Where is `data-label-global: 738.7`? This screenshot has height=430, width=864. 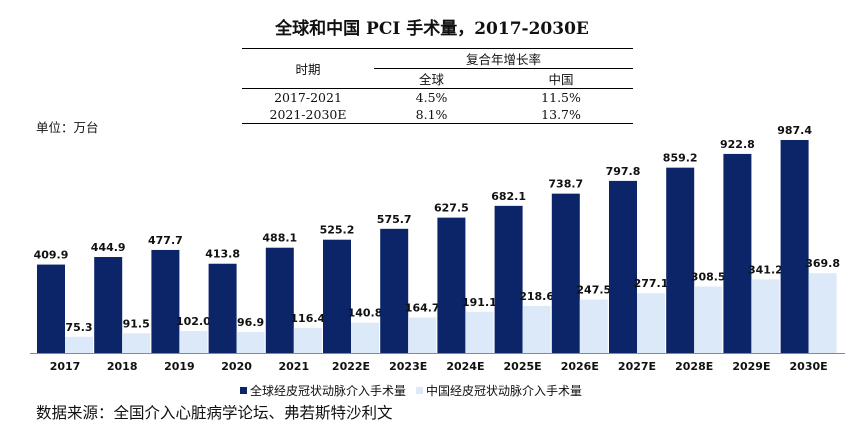
data-label-global: 738.7 is located at coordinates (565, 184).